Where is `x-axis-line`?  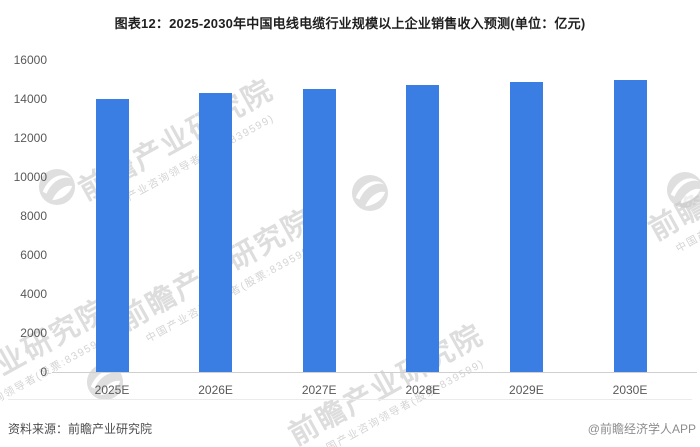
x-axis-line is located at coordinates (374, 372).